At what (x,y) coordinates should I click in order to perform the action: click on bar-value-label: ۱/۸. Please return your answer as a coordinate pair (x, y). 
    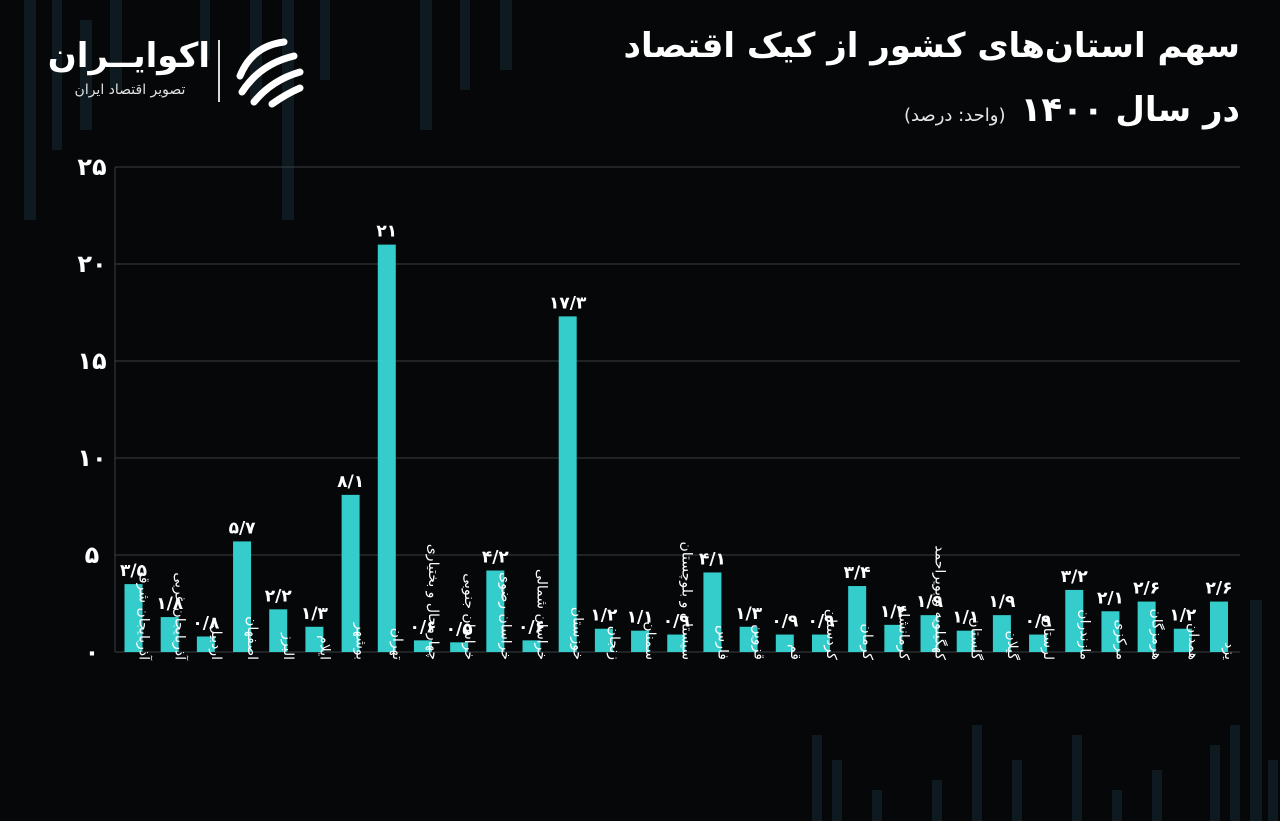
    Looking at the image, I should click on (170, 604).